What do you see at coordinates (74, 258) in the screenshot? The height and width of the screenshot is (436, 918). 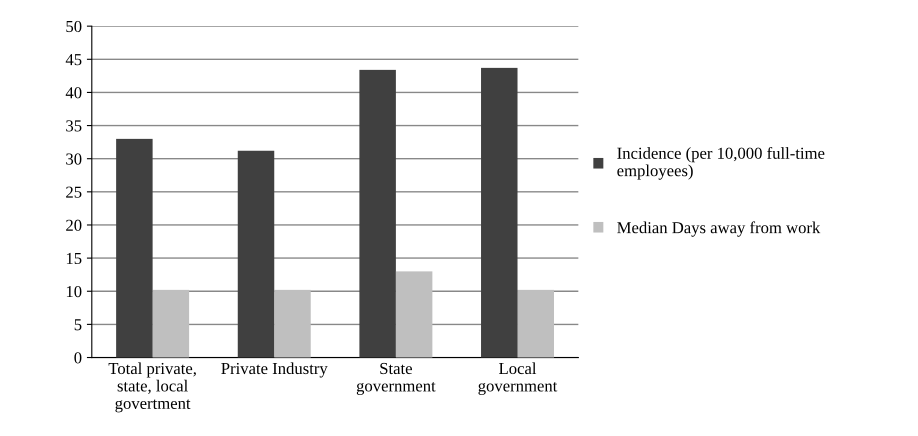 I see `y-tick-label: 15` at bounding box center [74, 258].